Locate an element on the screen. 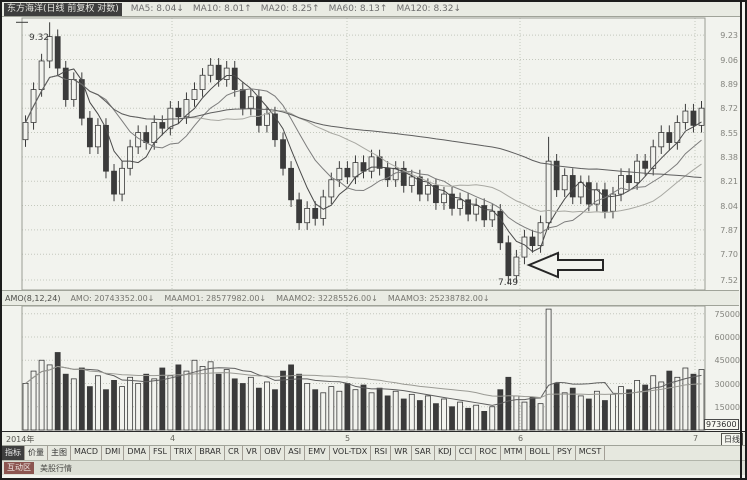 The height and width of the screenshot is (480, 747). indicator-button-cr: CR is located at coordinates (234, 453).